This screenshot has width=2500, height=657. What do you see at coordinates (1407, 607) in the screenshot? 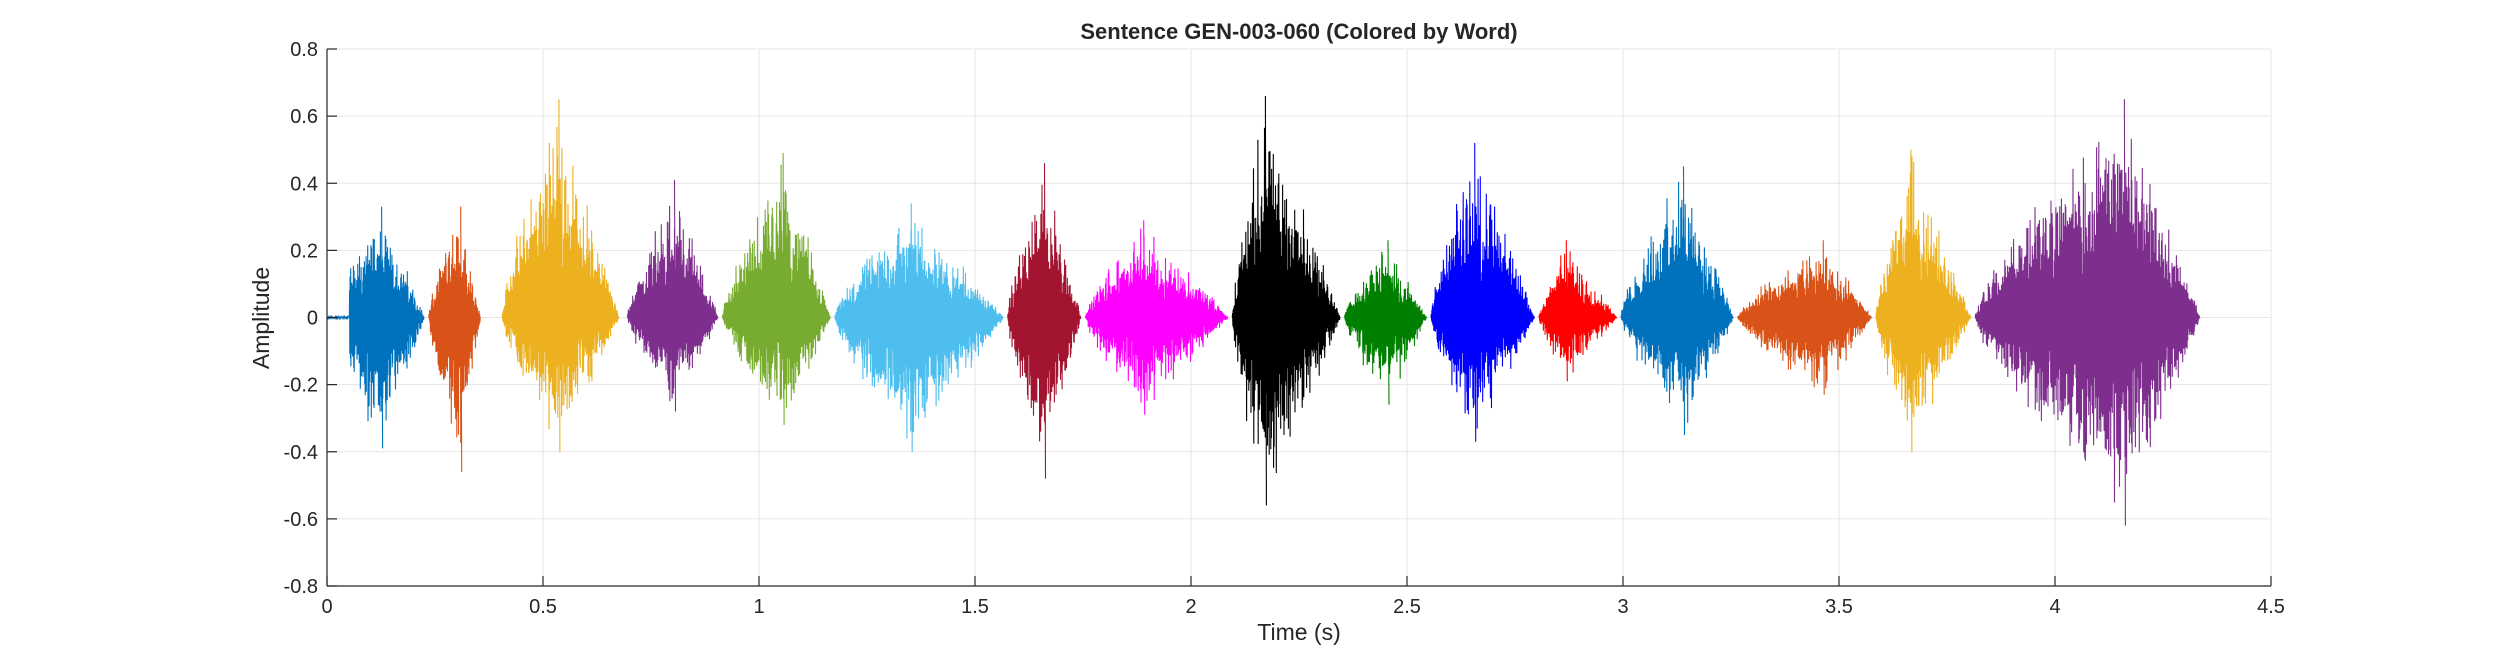
I see `x-tick-label: 2.5` at bounding box center [1407, 607].